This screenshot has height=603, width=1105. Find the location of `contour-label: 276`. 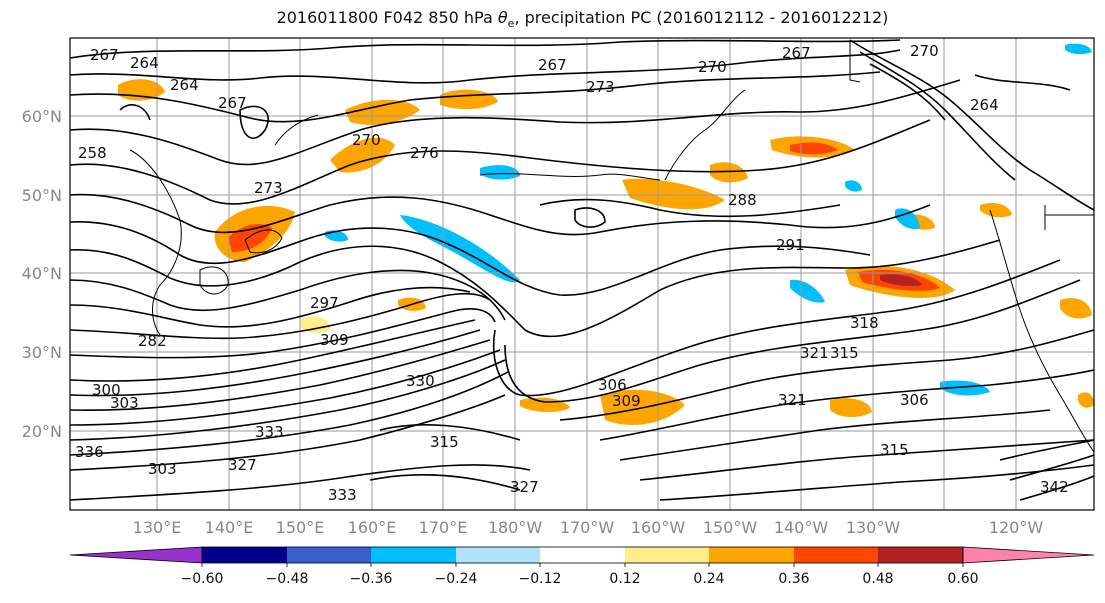

contour-label: 276 is located at coordinates (424, 153).